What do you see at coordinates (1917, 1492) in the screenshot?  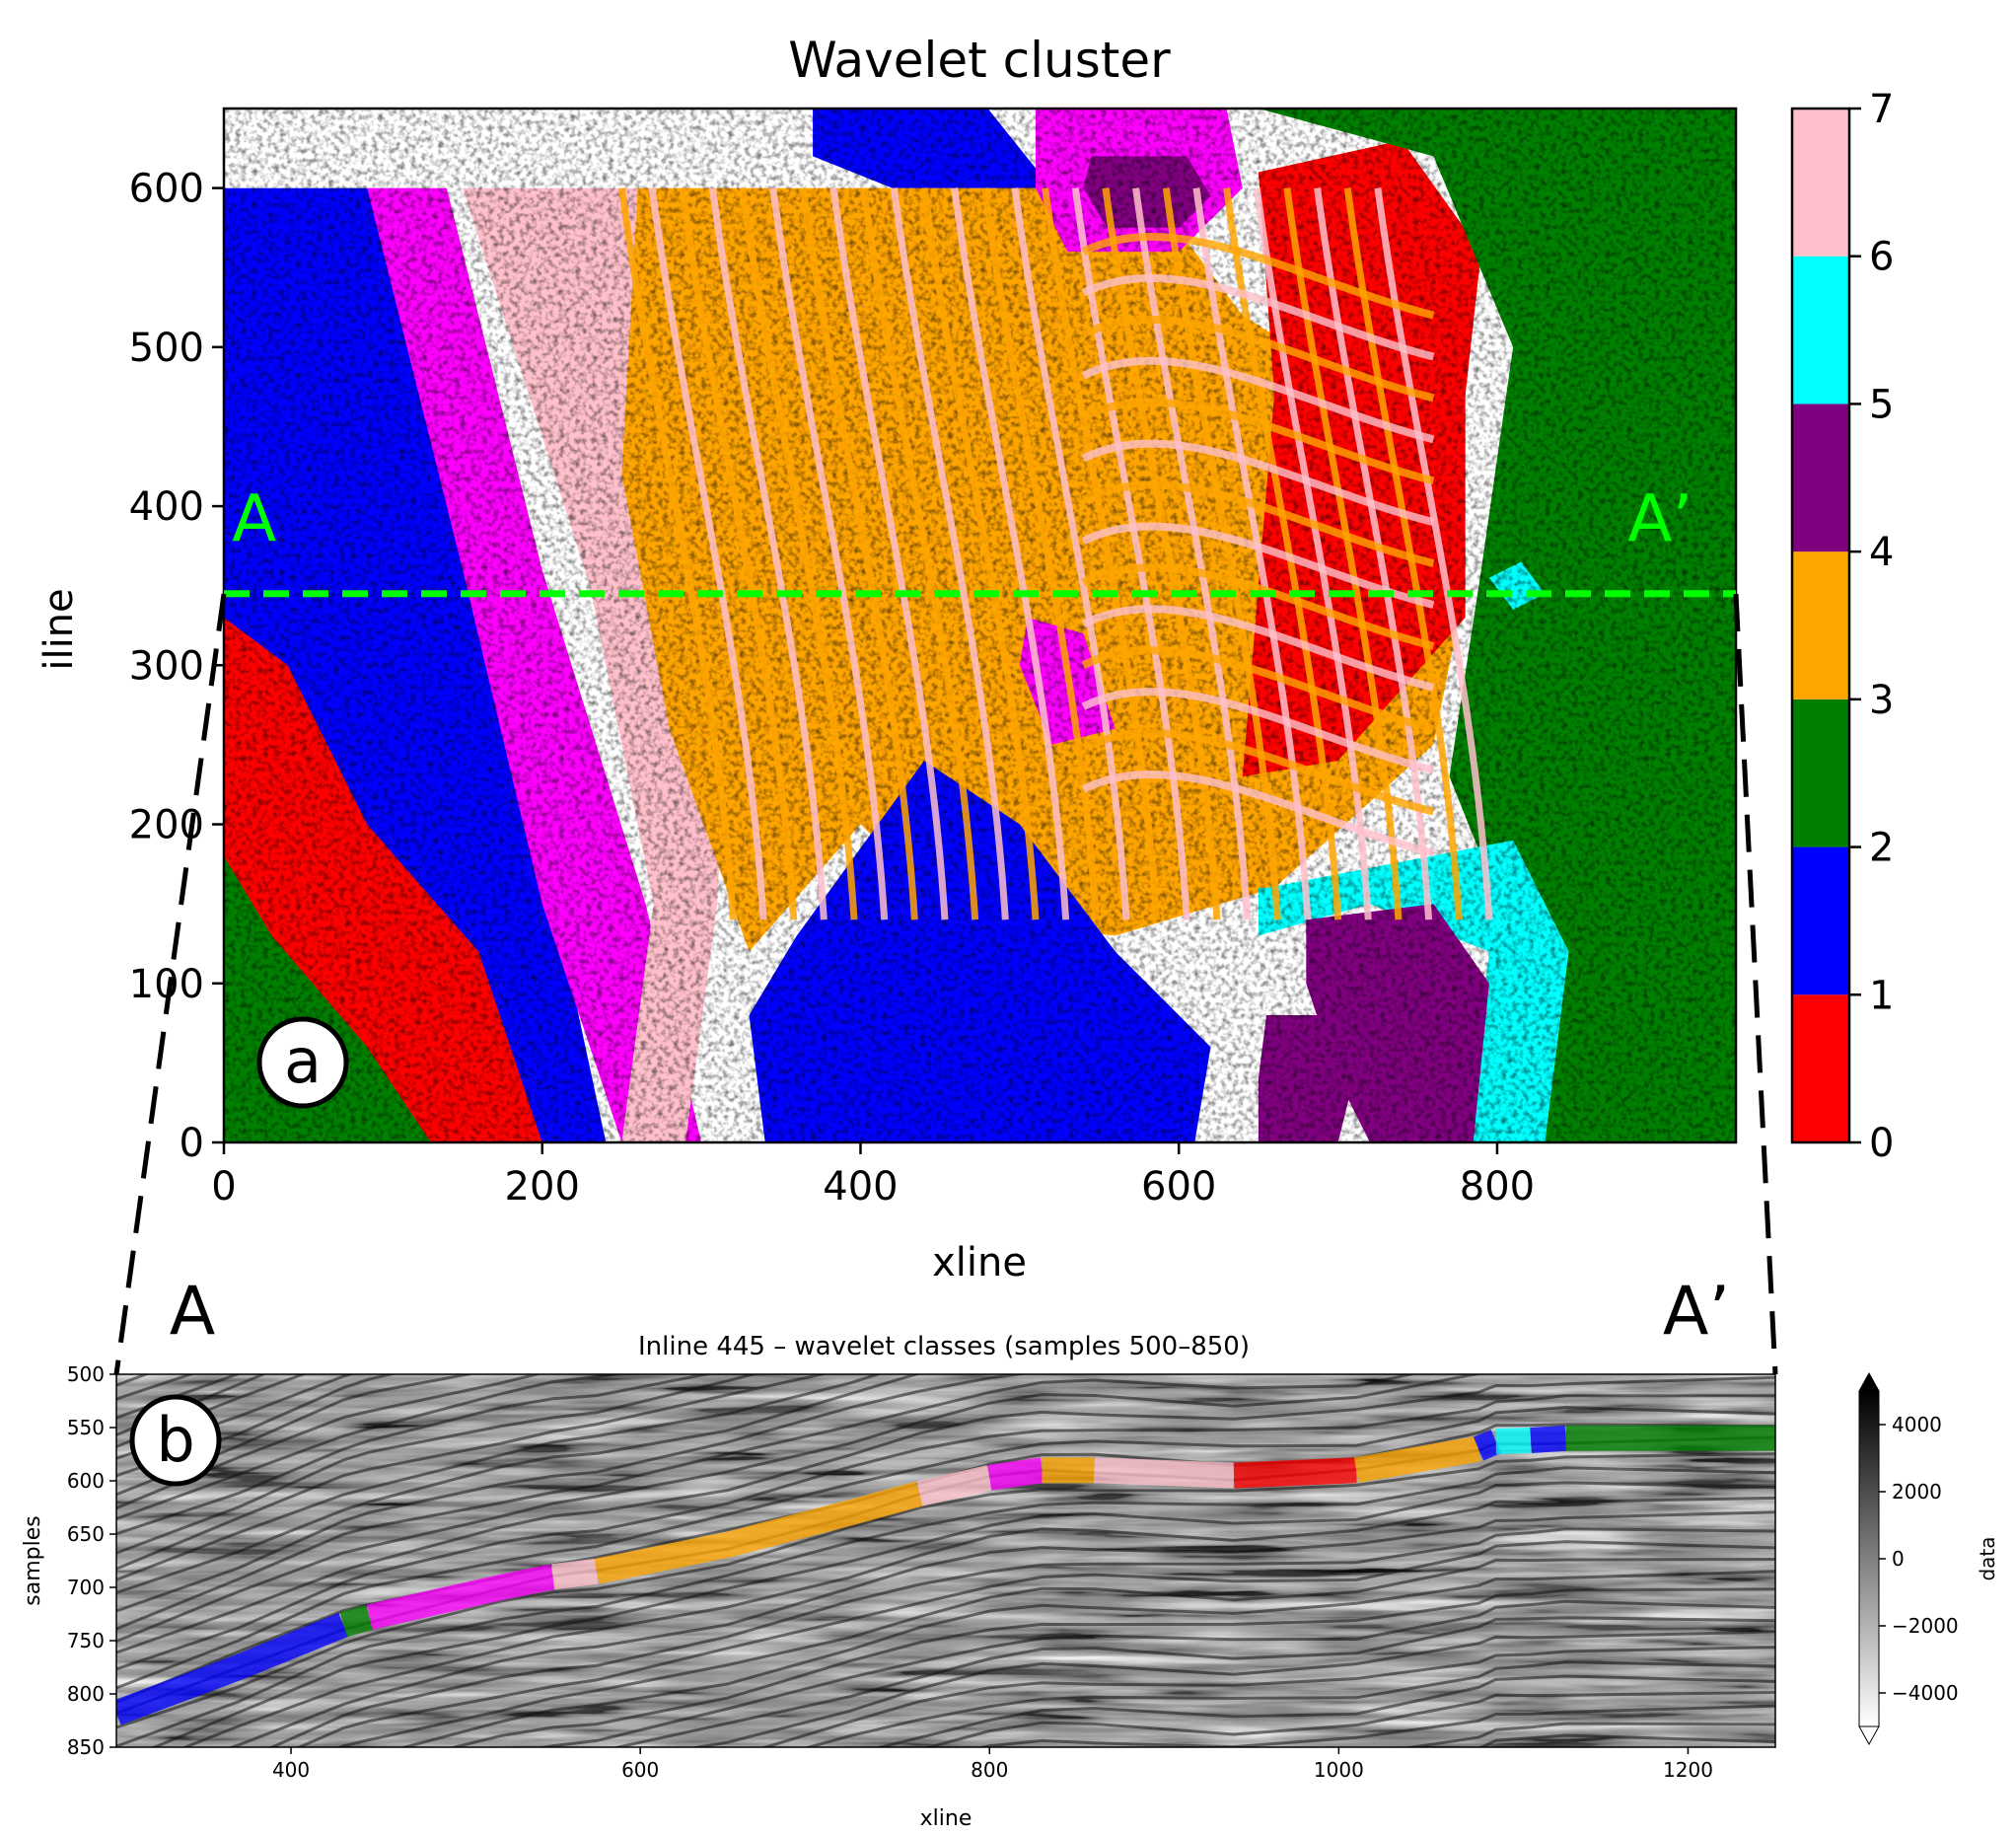 I see `amplitude-tick-label: 2000` at bounding box center [1917, 1492].